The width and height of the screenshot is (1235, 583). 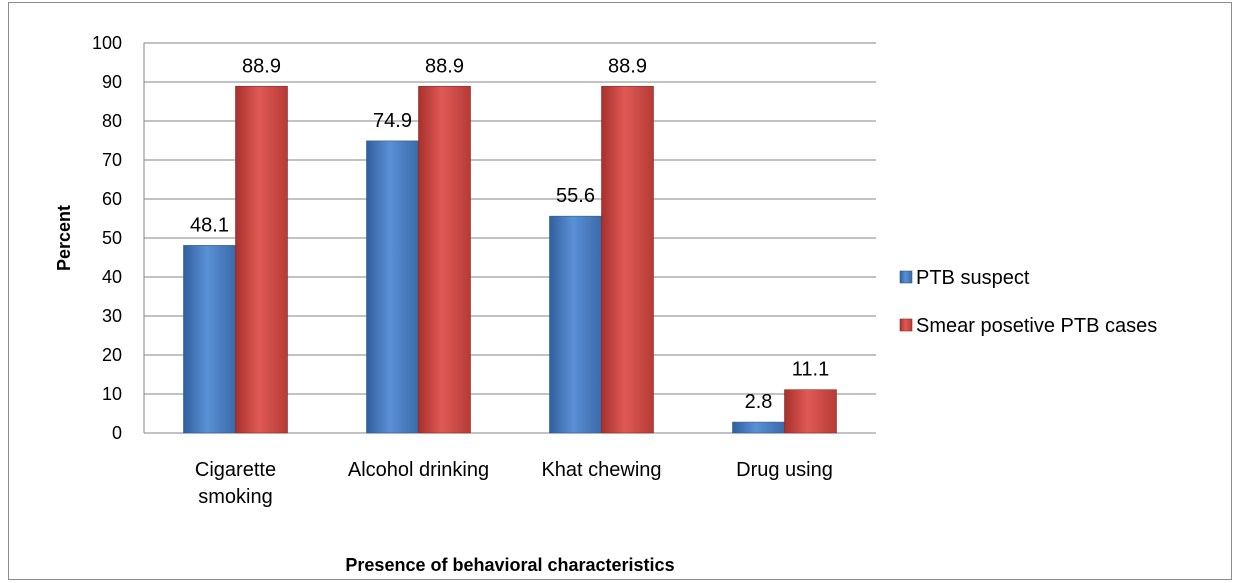 I want to click on x-tick-label: Khat chewing, so click(x=601, y=470).